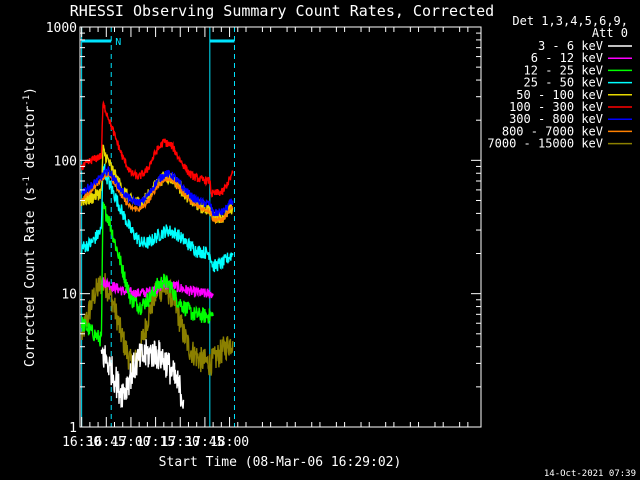  I want to click on legend-header-line: Det 1,3,4,5,6,9,, so click(570, 21).